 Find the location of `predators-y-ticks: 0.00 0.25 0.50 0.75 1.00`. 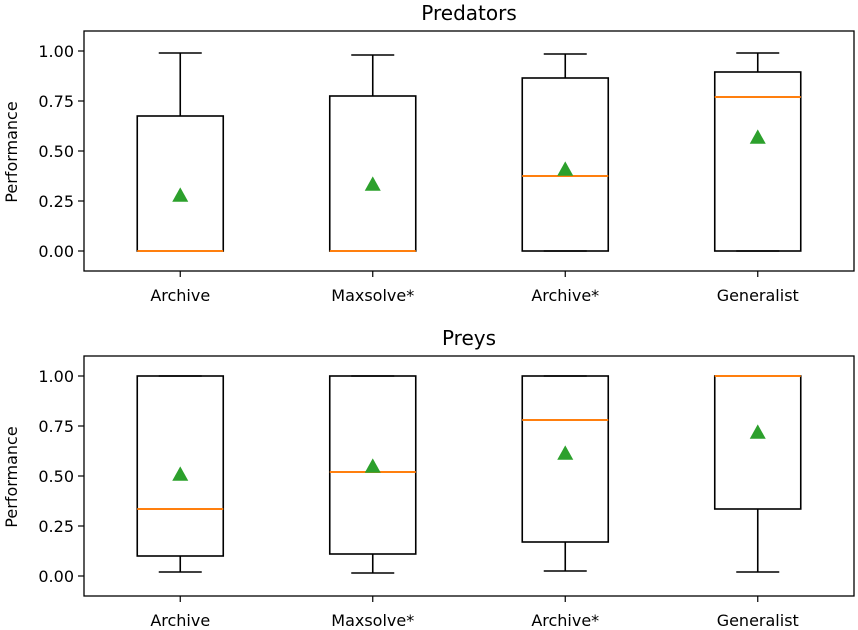

predators-y-ticks: 0.00 0.25 0.50 0.75 1.00 is located at coordinates (61, 151).